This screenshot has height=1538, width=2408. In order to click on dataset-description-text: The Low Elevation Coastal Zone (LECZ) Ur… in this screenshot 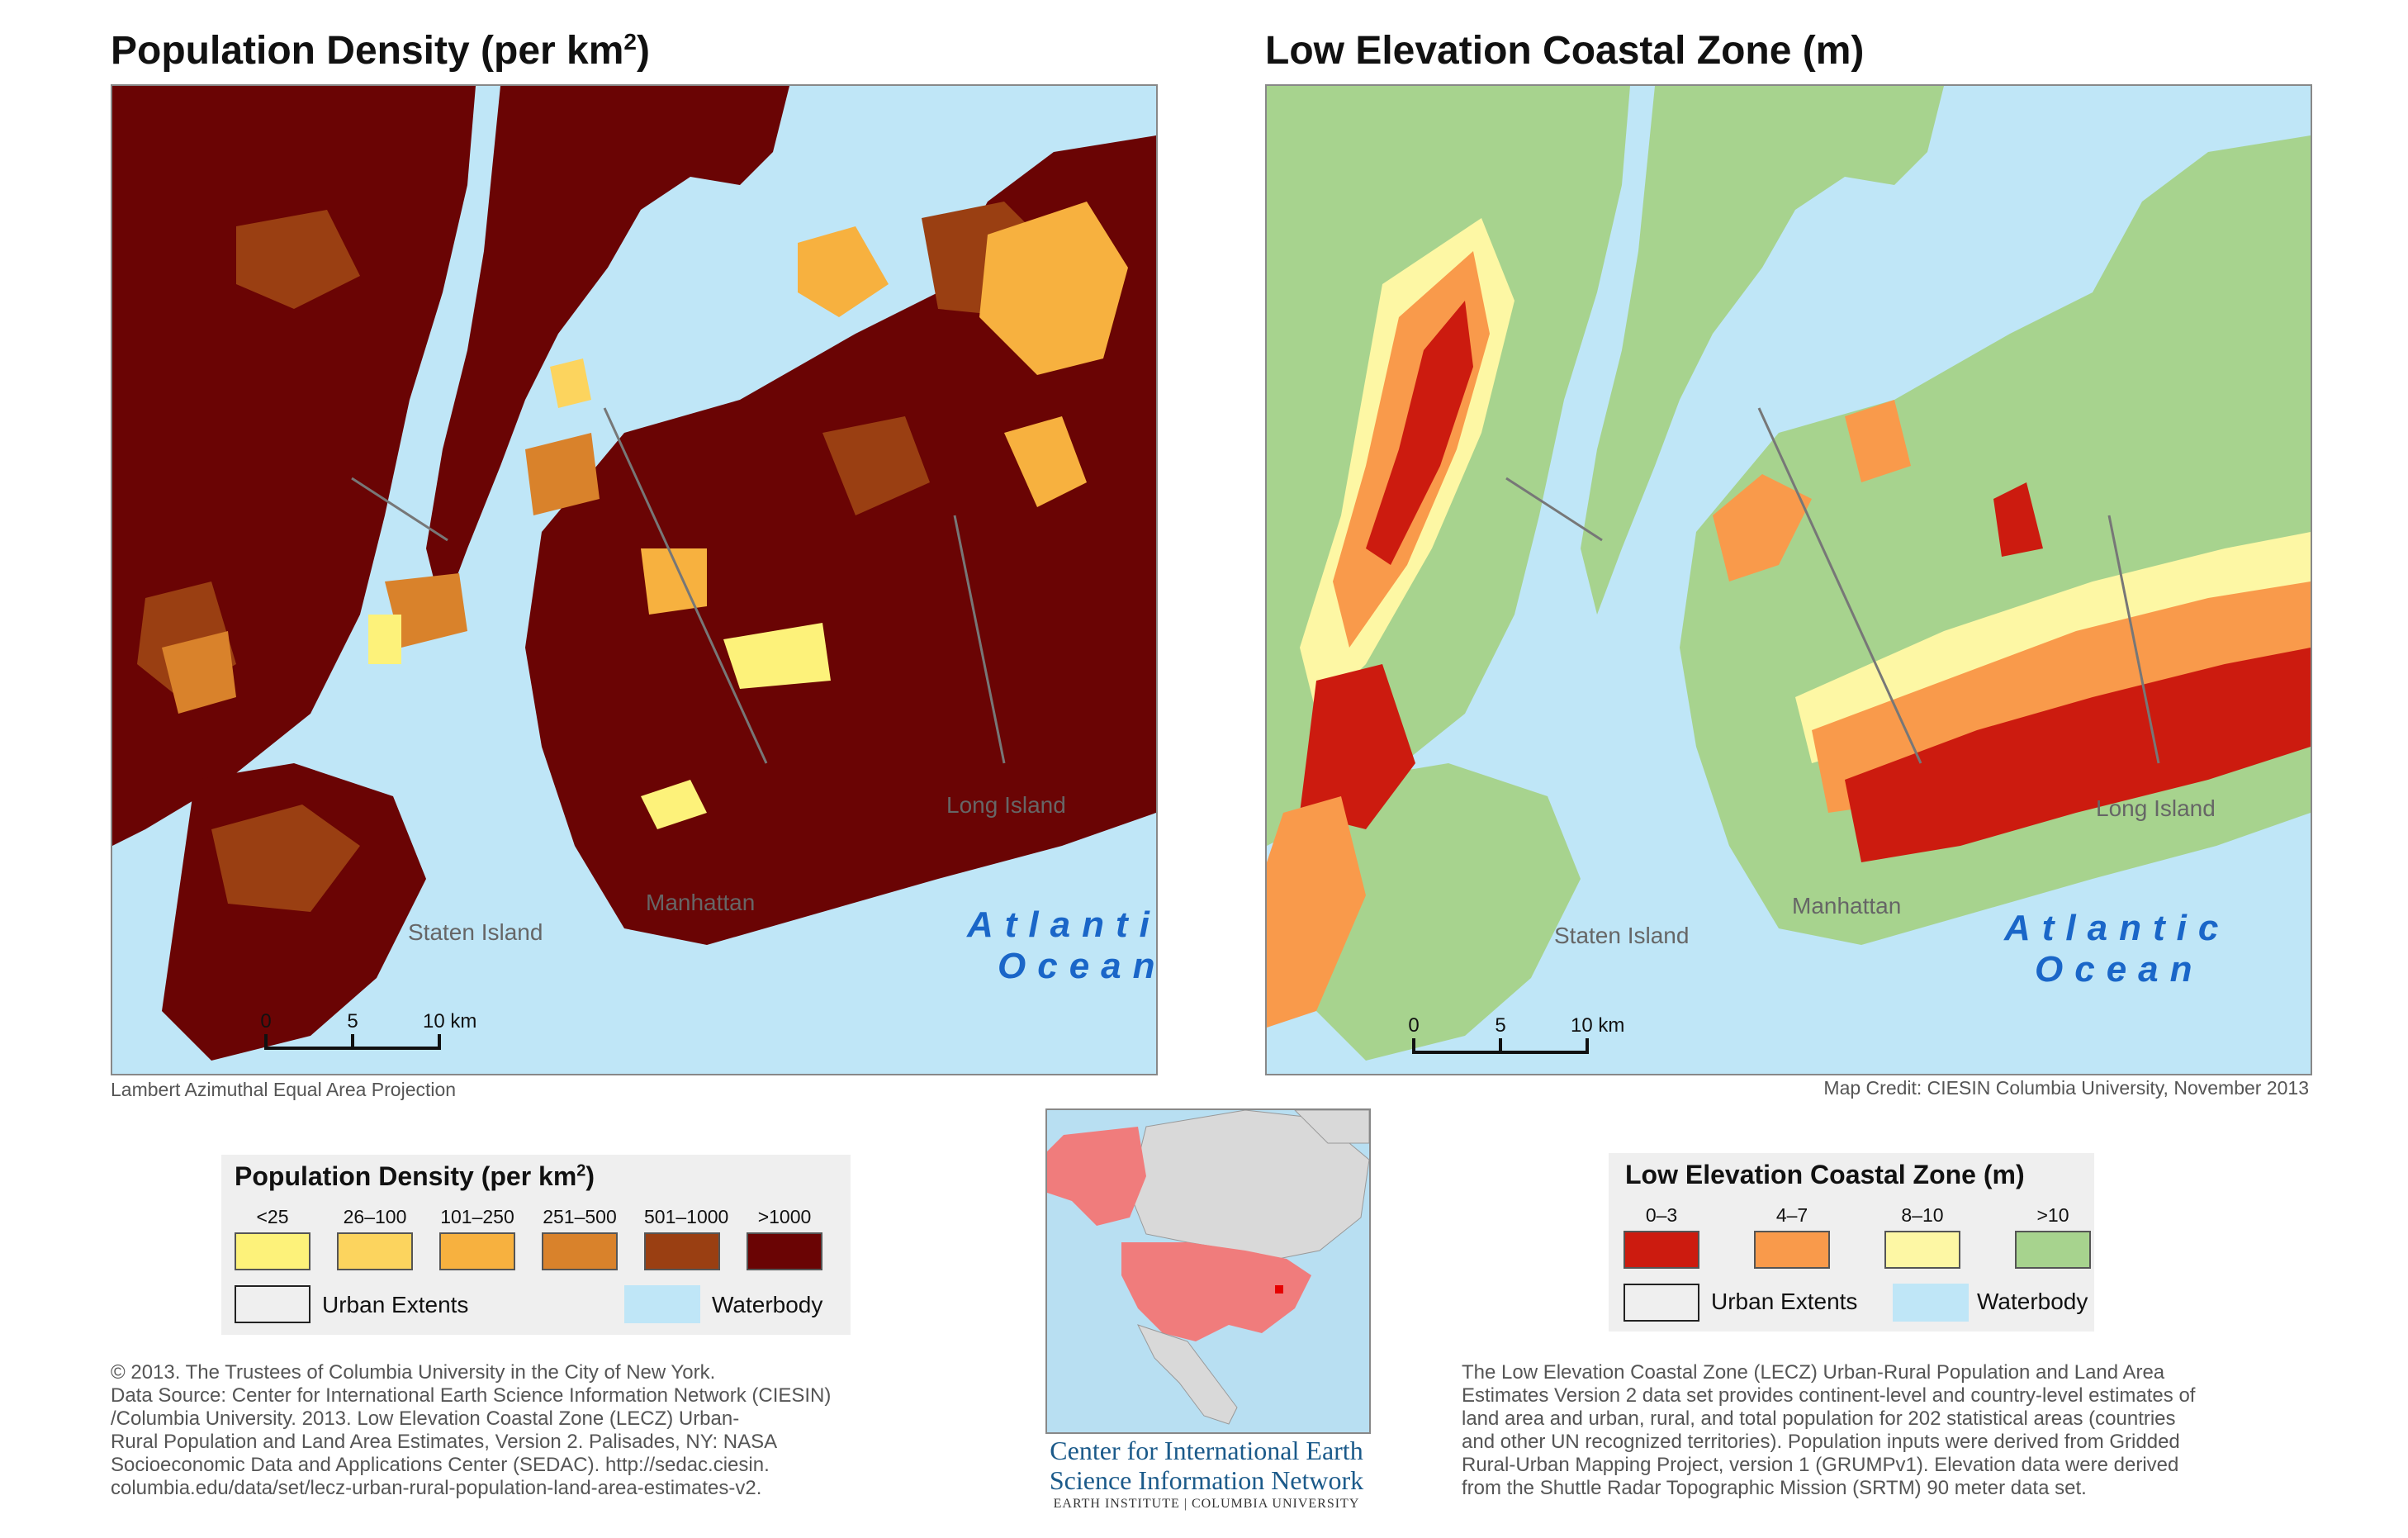, I will do `click(1829, 1430)`.